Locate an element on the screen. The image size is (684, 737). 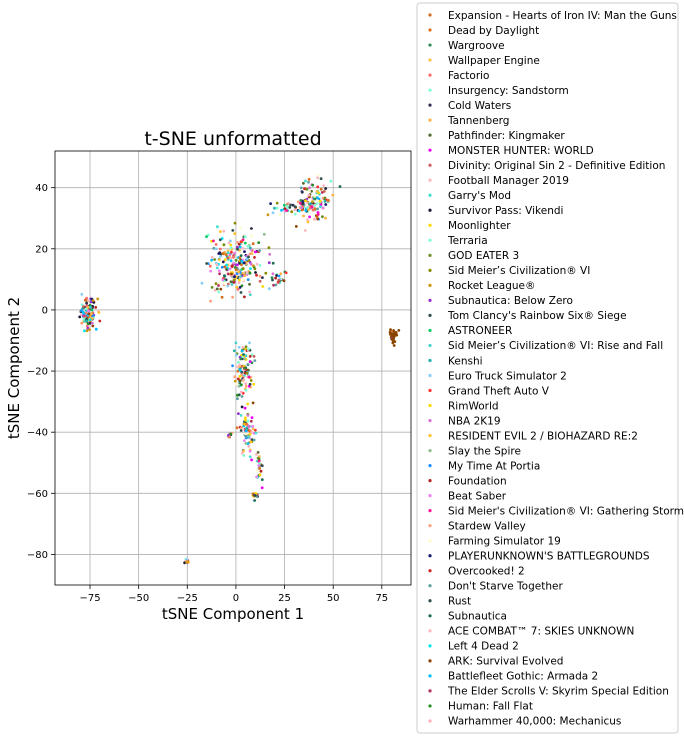
x-tick-label: −75 is located at coordinates (89, 598).